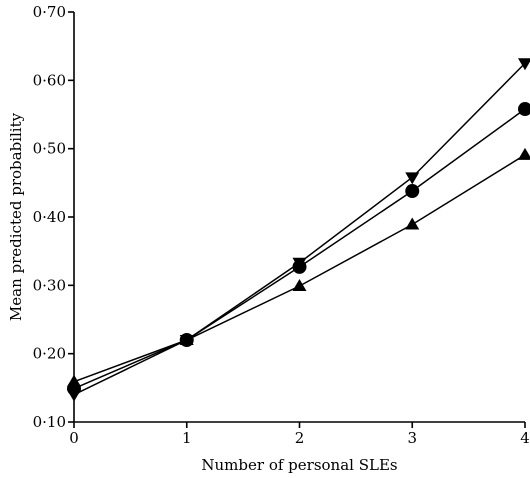  I want to click on x-ticks: 0 1 2 3 4, so click(299, 434).